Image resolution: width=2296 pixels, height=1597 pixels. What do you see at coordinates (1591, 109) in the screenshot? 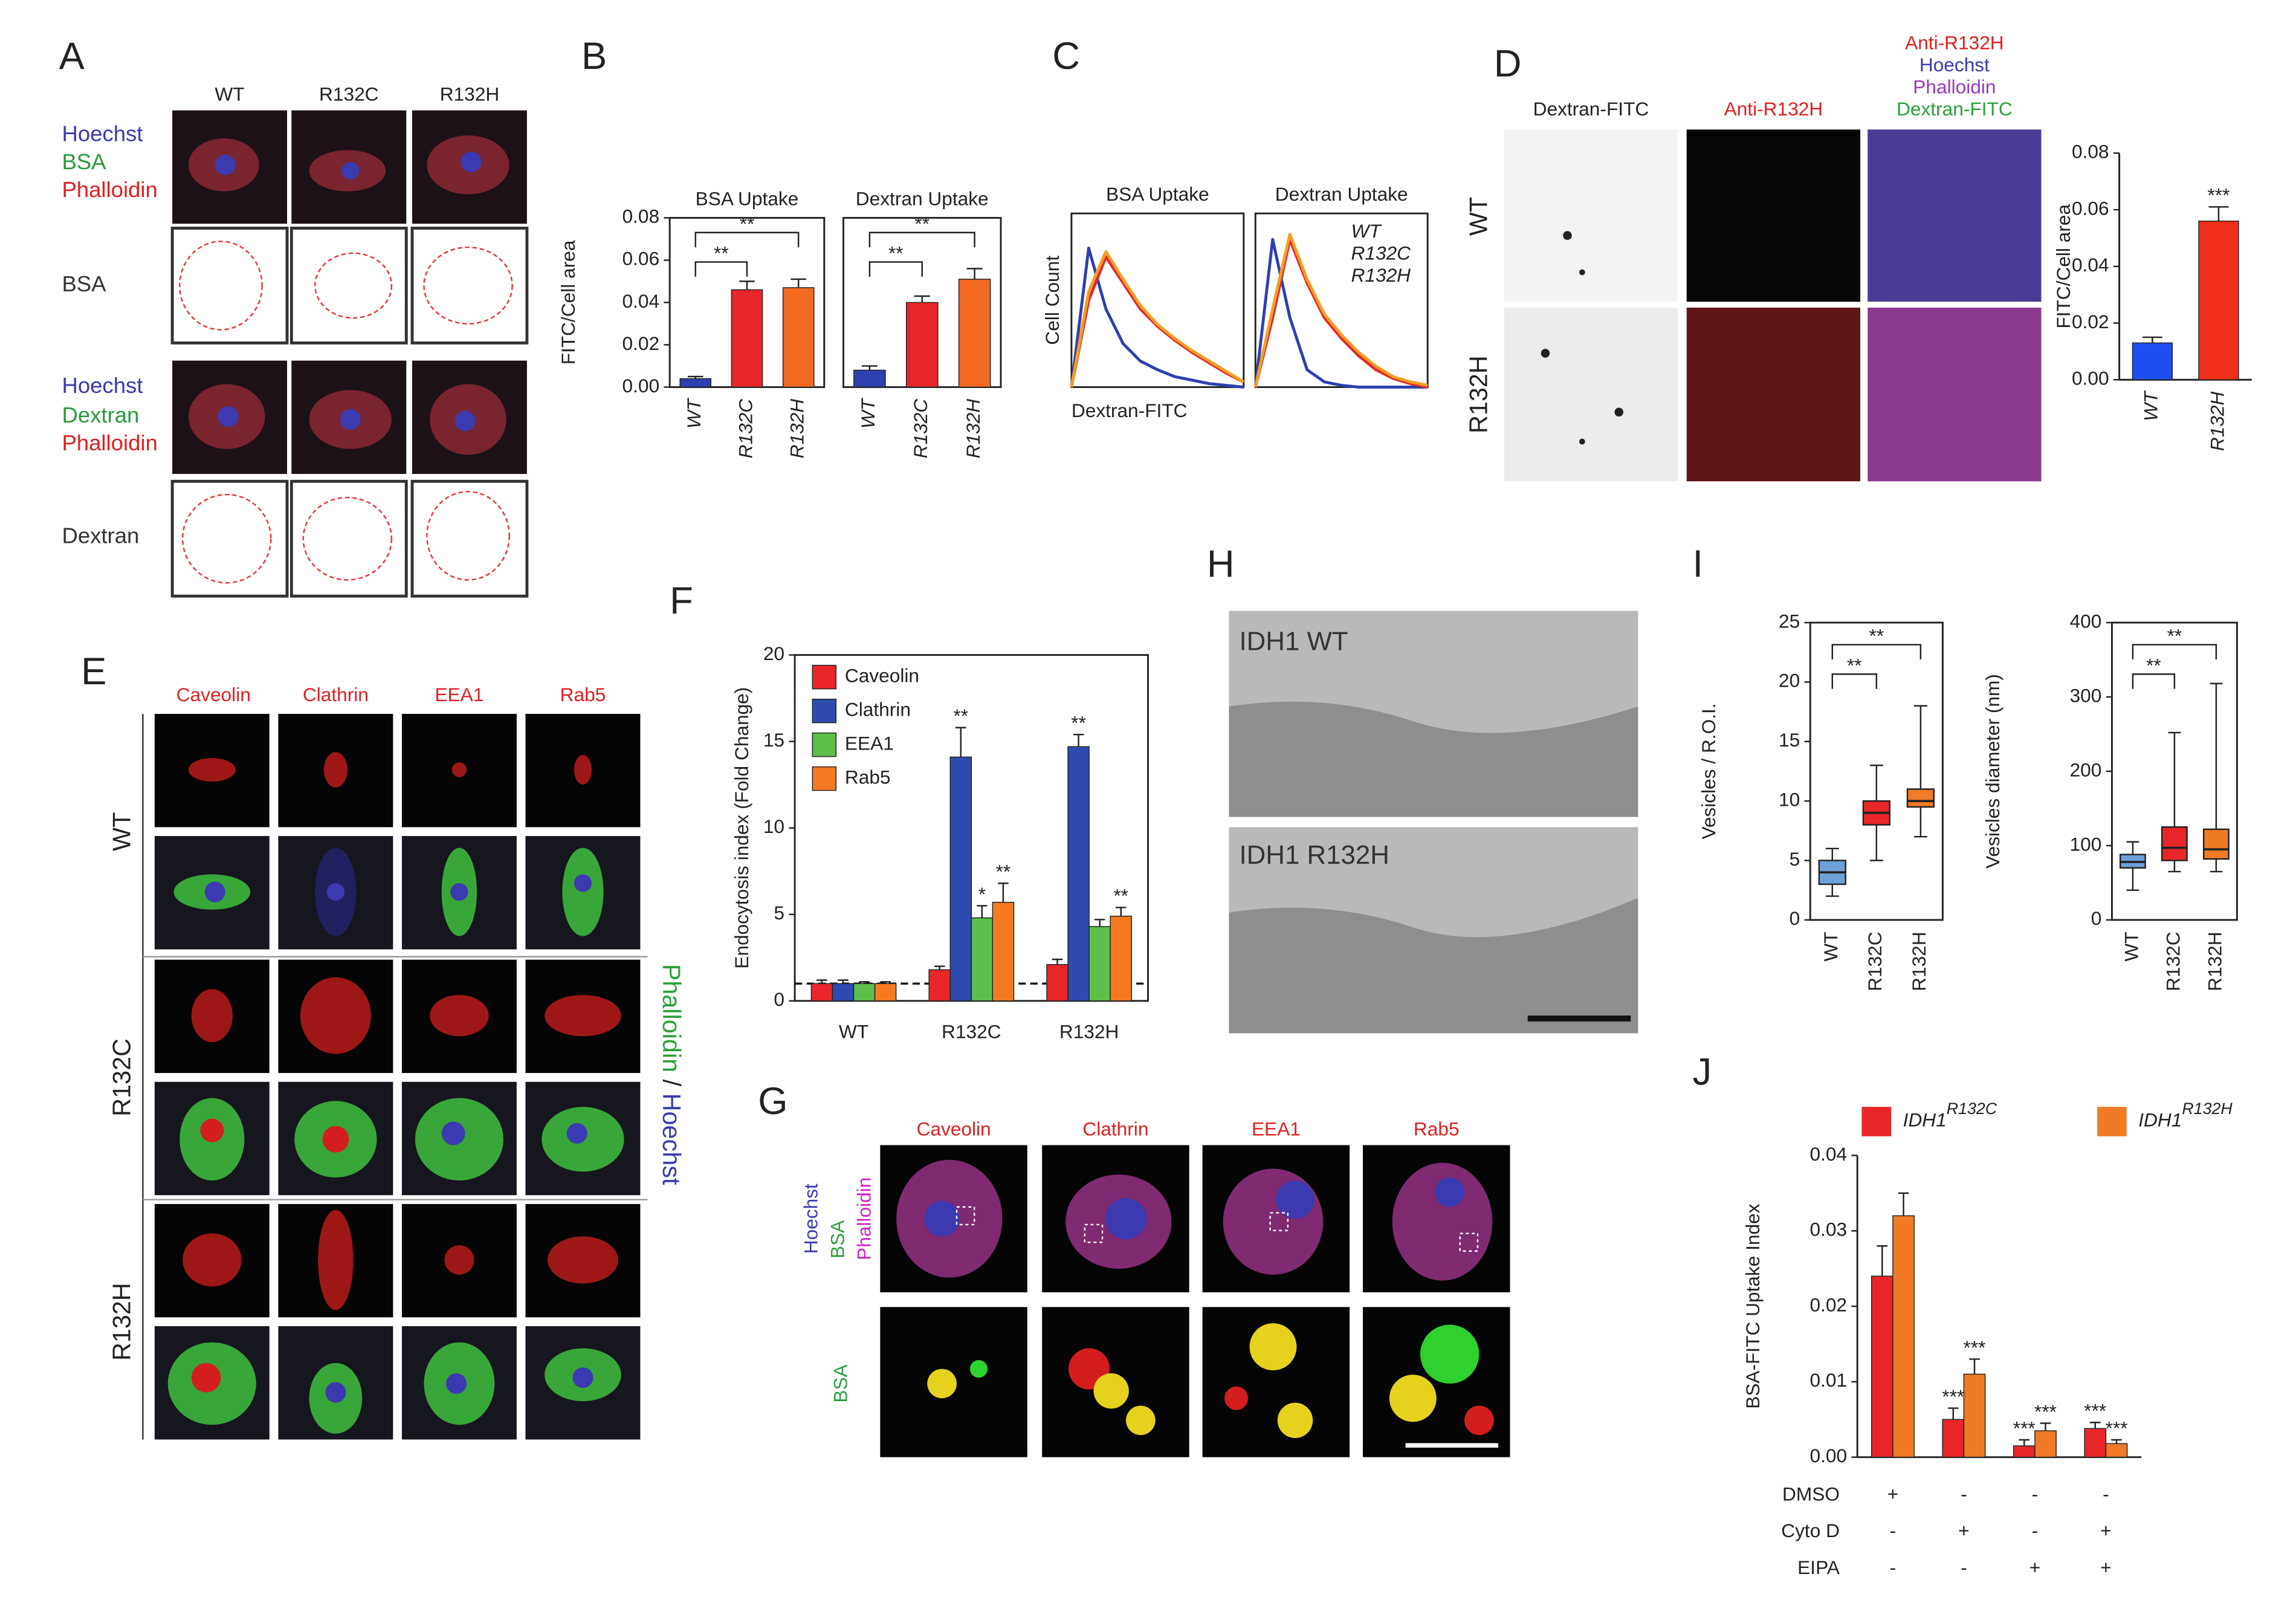
I see `column-label: Dextran-FITC` at bounding box center [1591, 109].